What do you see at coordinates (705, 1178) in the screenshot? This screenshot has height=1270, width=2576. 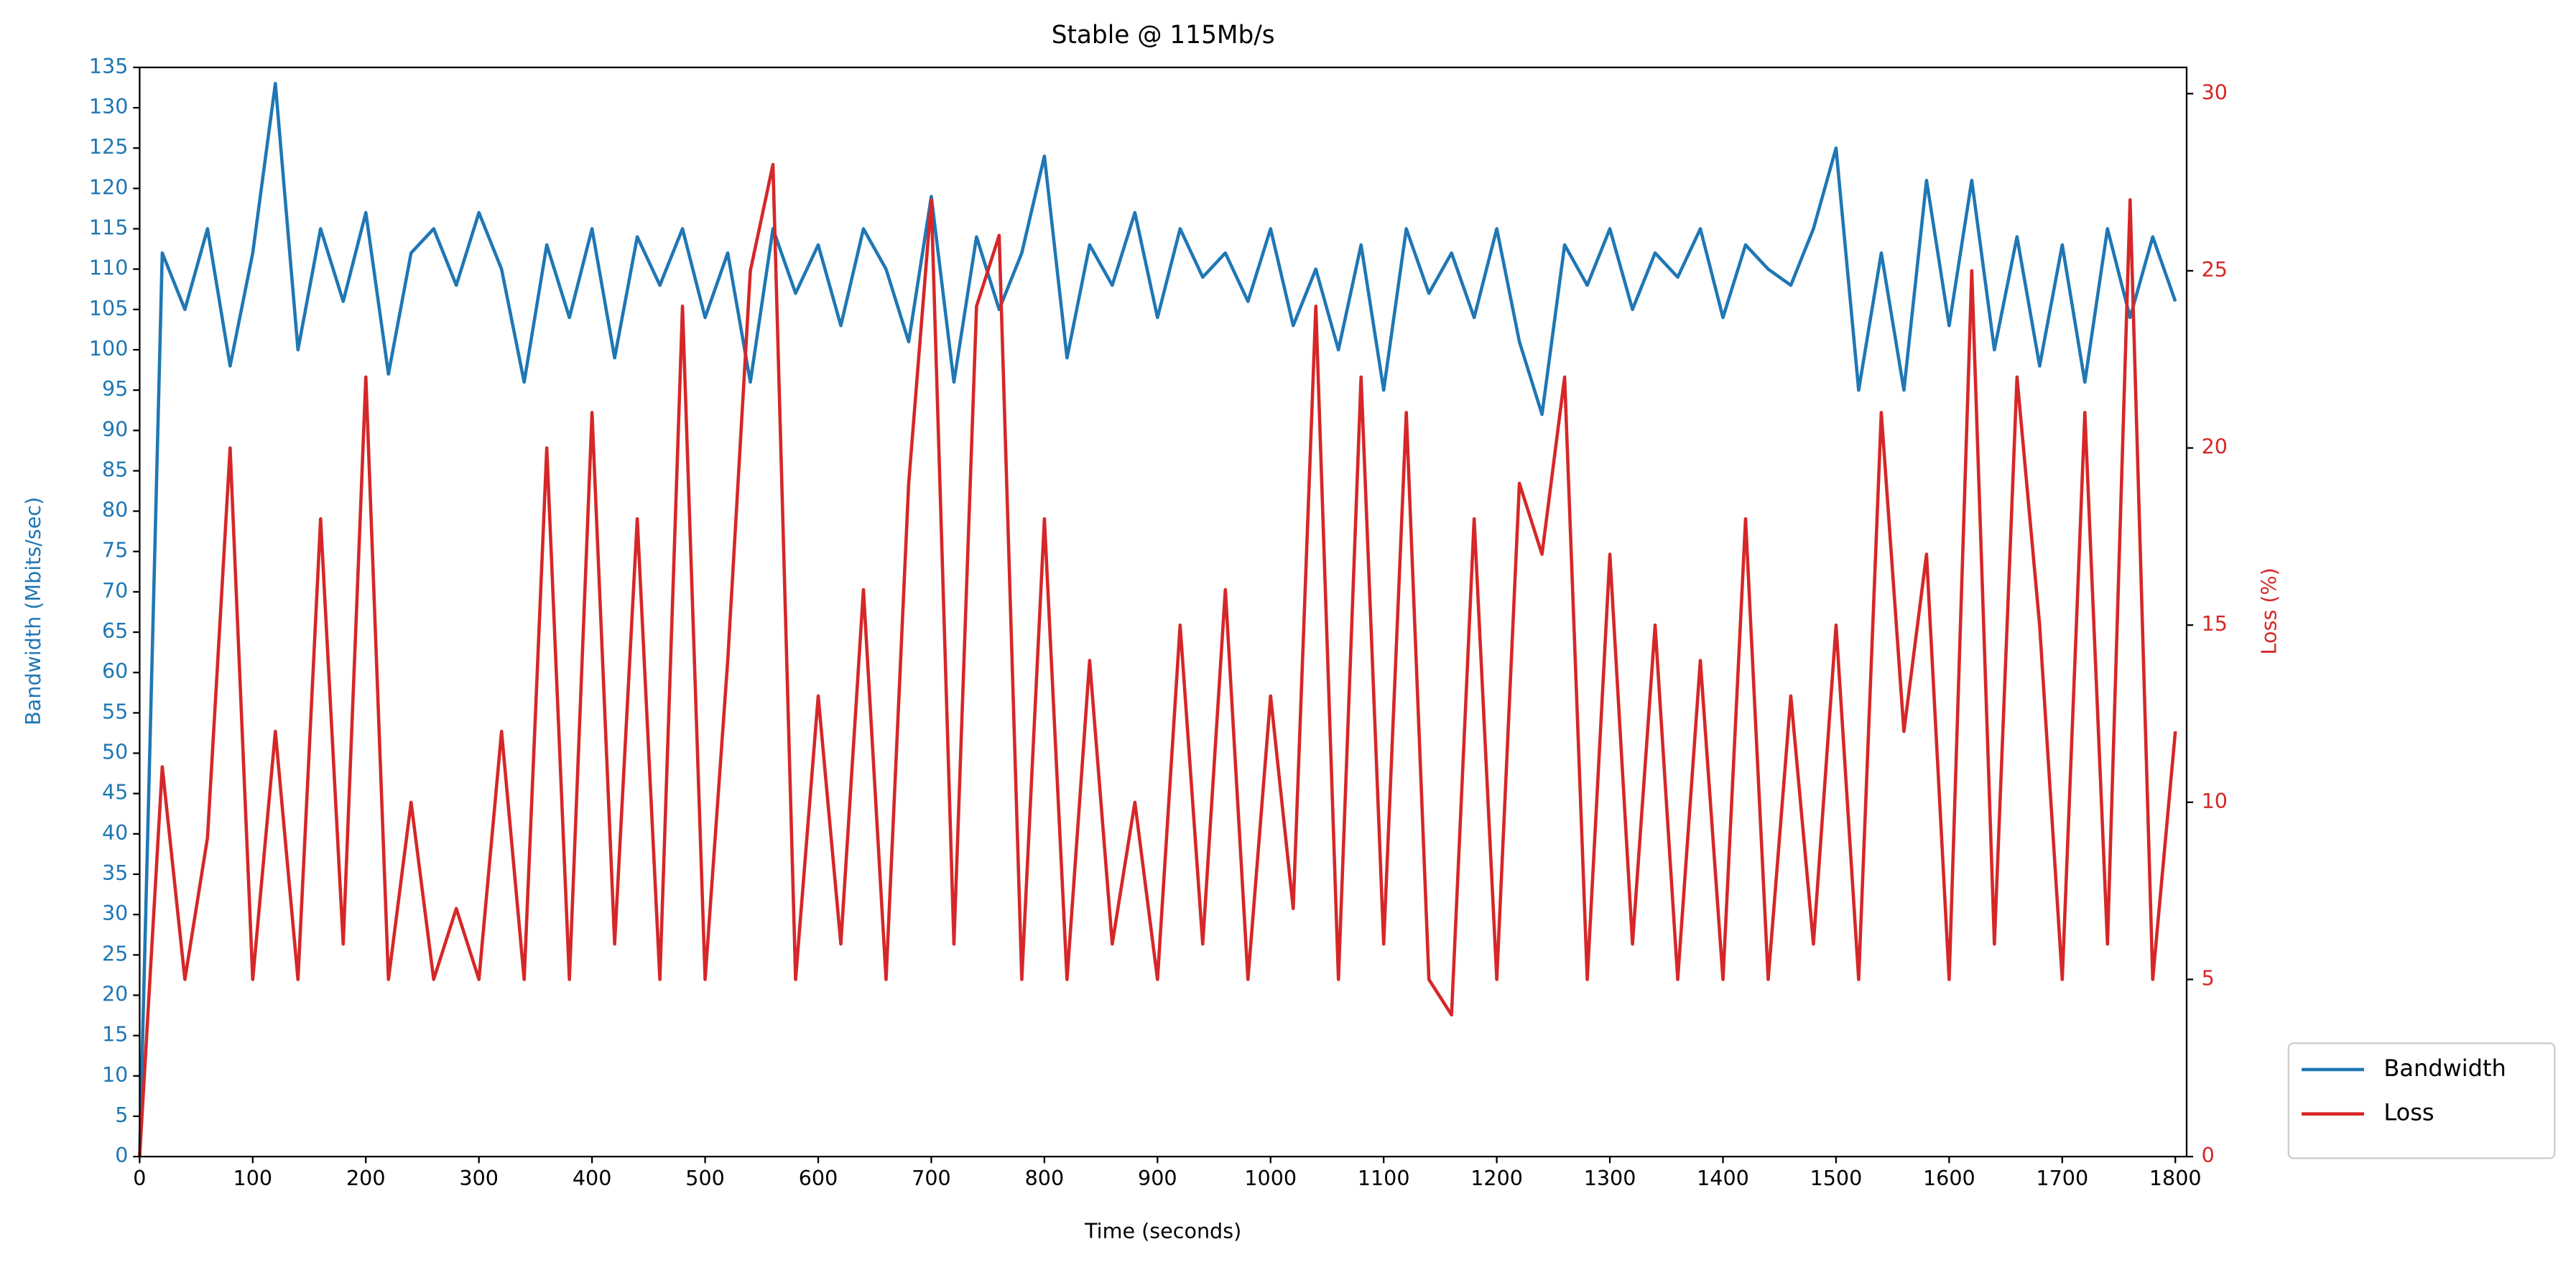 I see `x-tick-label: 500` at bounding box center [705, 1178].